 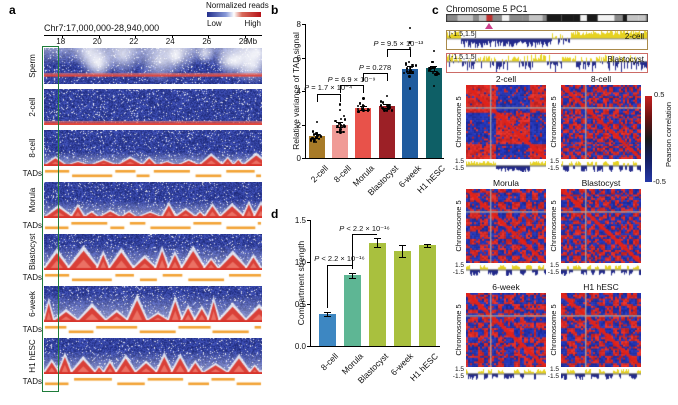 I want to click on panel-a-region-title: Chr7:17,000,000-28,940,000, so click(x=102, y=28).